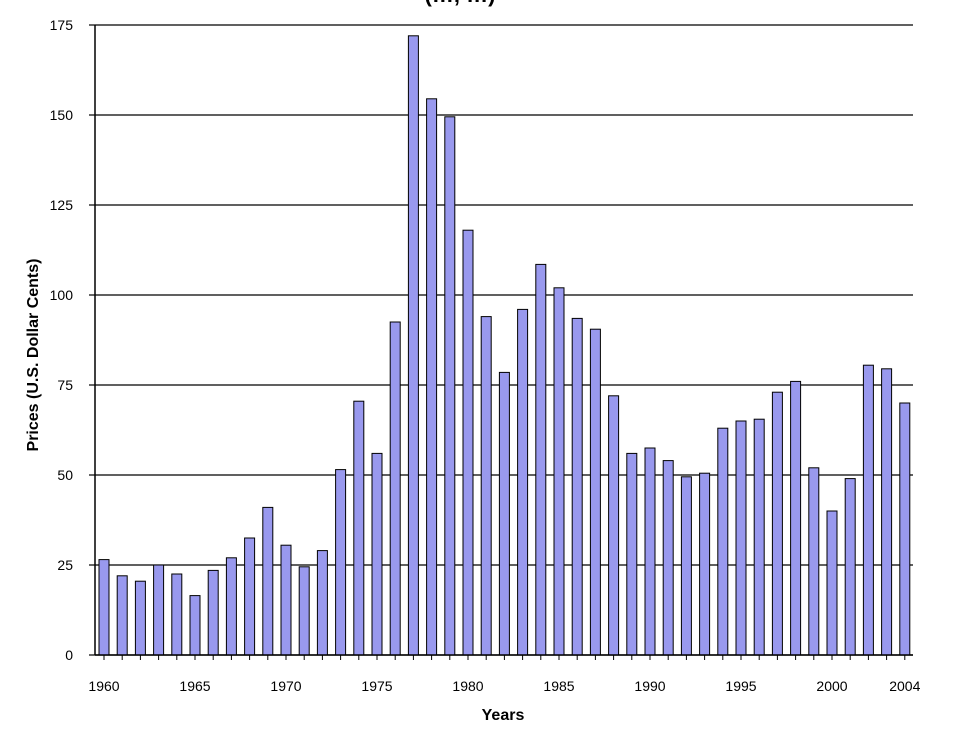 Image resolution: width=965 pixels, height=733 pixels. What do you see at coordinates (523, 482) in the screenshot?
I see `bar-1983` at bounding box center [523, 482].